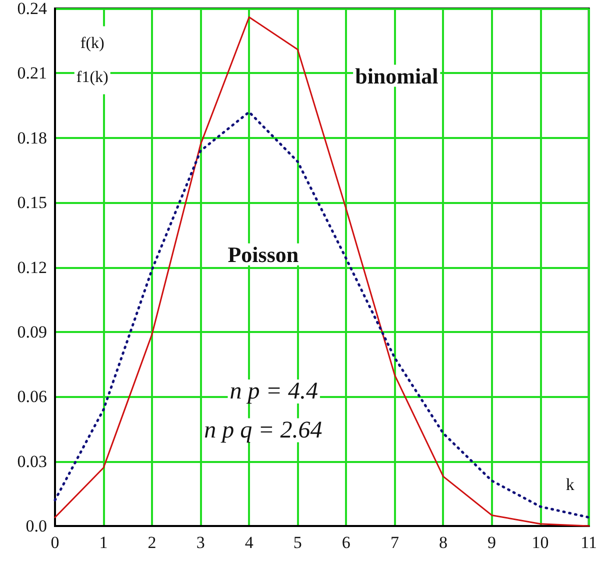 Image resolution: width=600 pixels, height=561 pixels. I want to click on series-label: binomial, so click(396, 75).